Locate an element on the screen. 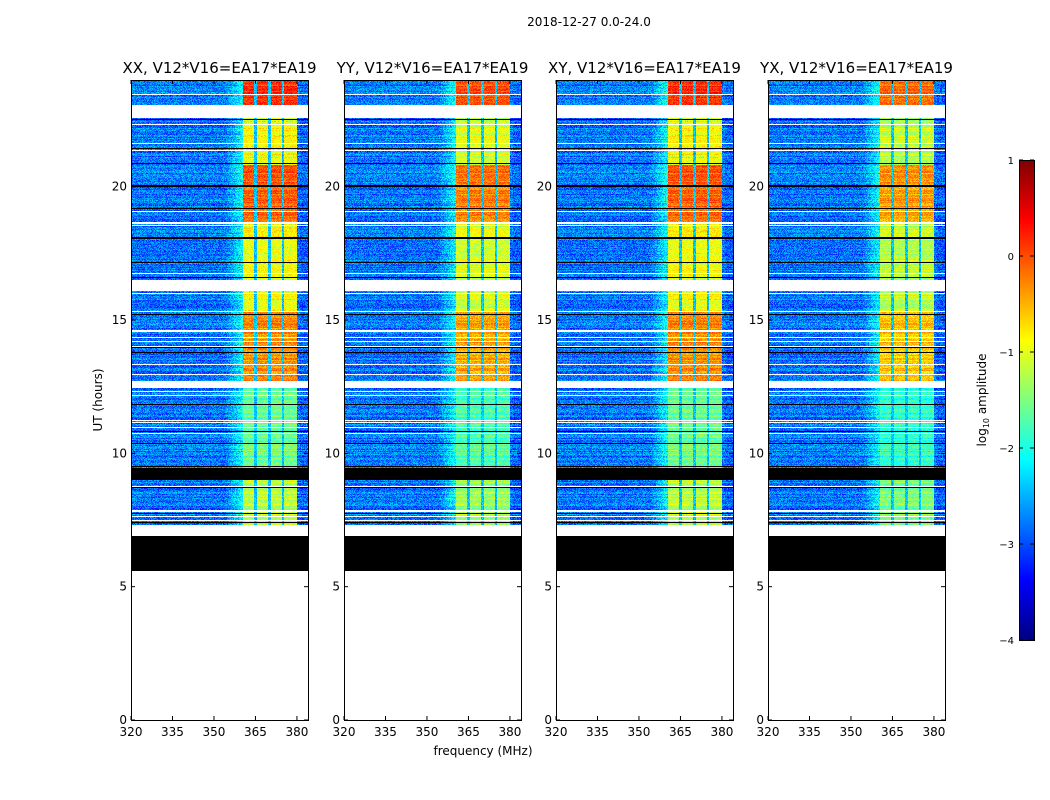 Image resolution: width=1050 pixels, height=800 pixels. colorbar-tick-label: 0 is located at coordinates (1011, 257).